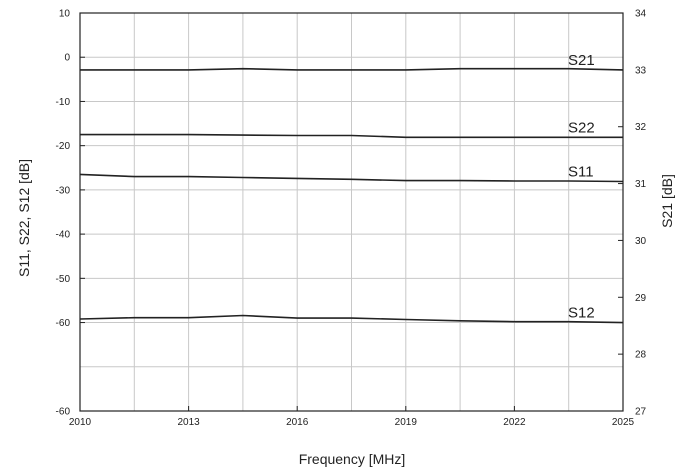 Image resolution: width=695 pixels, height=471 pixels. I want to click on y-tick-label: 10, so click(65, 14).